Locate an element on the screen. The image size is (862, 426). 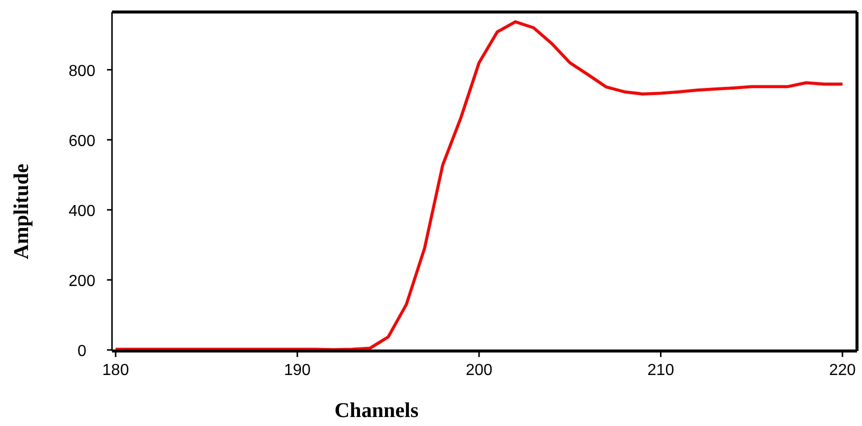
y-axis-title: Amplitude is located at coordinates (21, 212).